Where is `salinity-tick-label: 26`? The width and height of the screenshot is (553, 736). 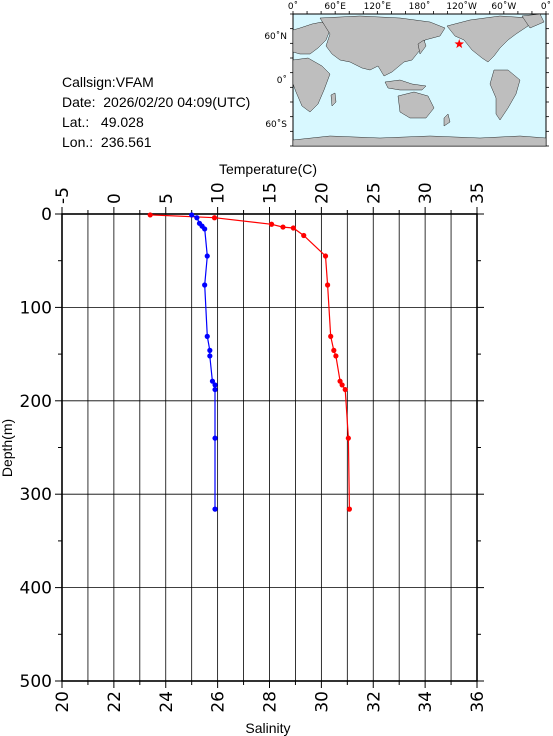
salinity-tick-label: 26 is located at coordinates (219, 702).